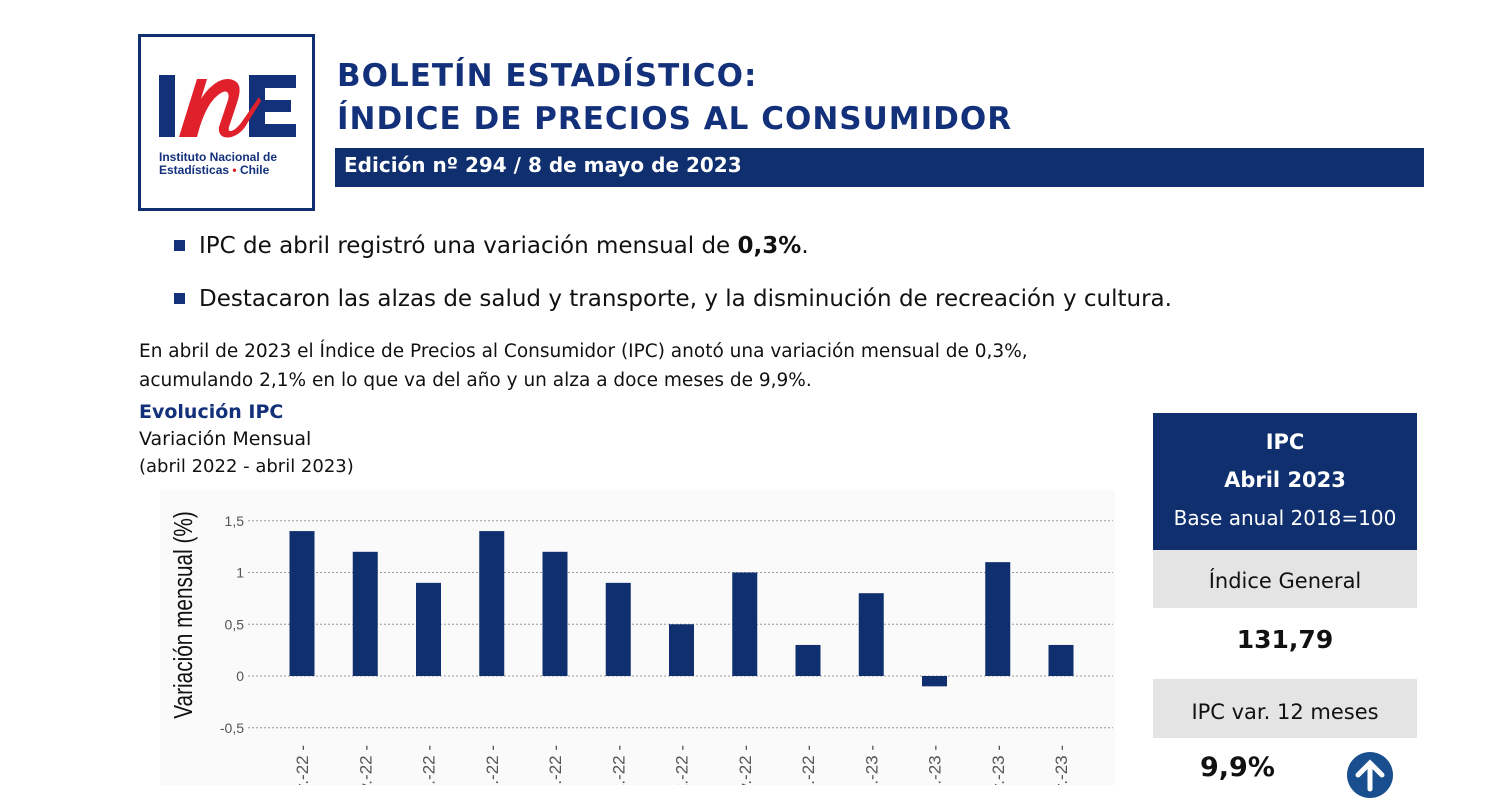  What do you see at coordinates (1285, 518) in the screenshot?
I see `panel-base: Base anual 2018=100` at bounding box center [1285, 518].